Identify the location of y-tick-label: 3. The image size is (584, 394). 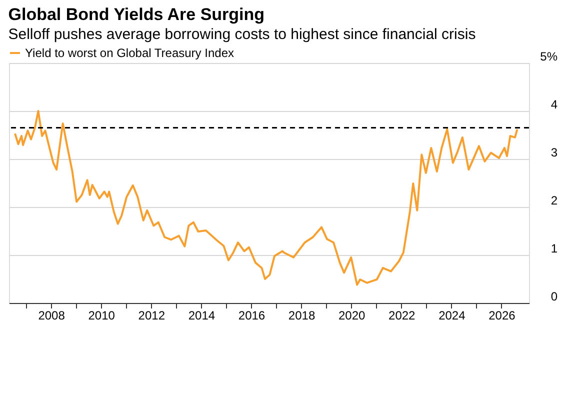
(554, 153).